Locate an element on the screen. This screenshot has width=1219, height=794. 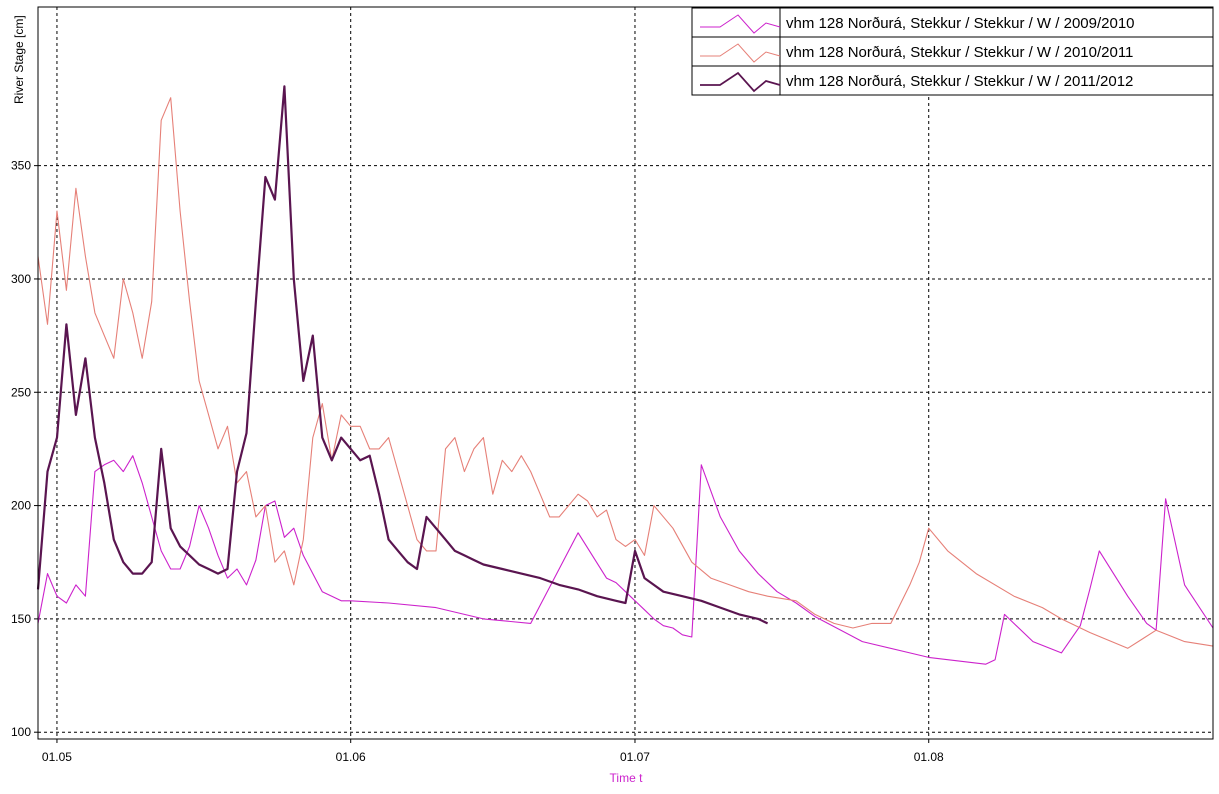
y-tick-label: 350 is located at coordinates (21, 166).